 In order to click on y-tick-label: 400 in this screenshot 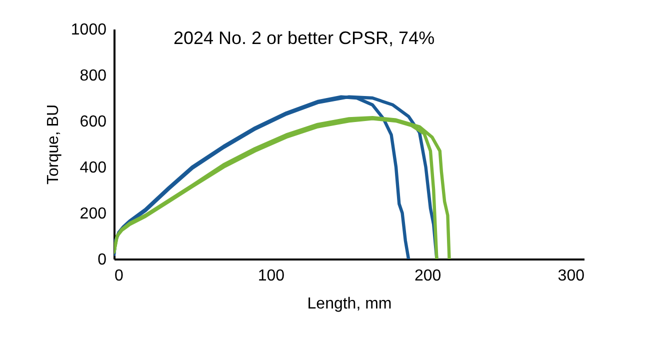, I will do `click(93, 168)`.